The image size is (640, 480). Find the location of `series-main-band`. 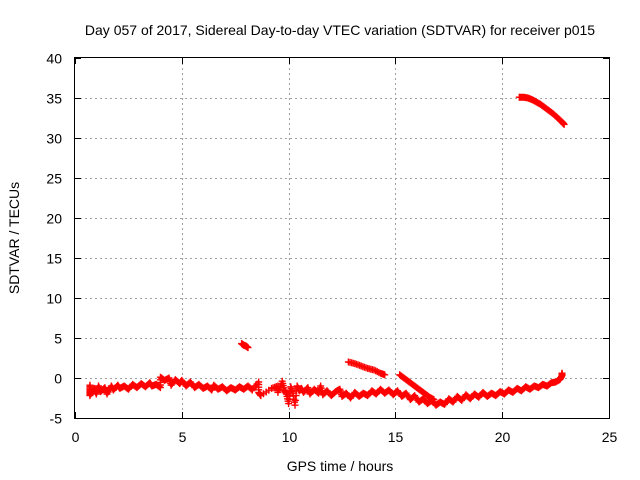

series-main-band is located at coordinates (326, 389).